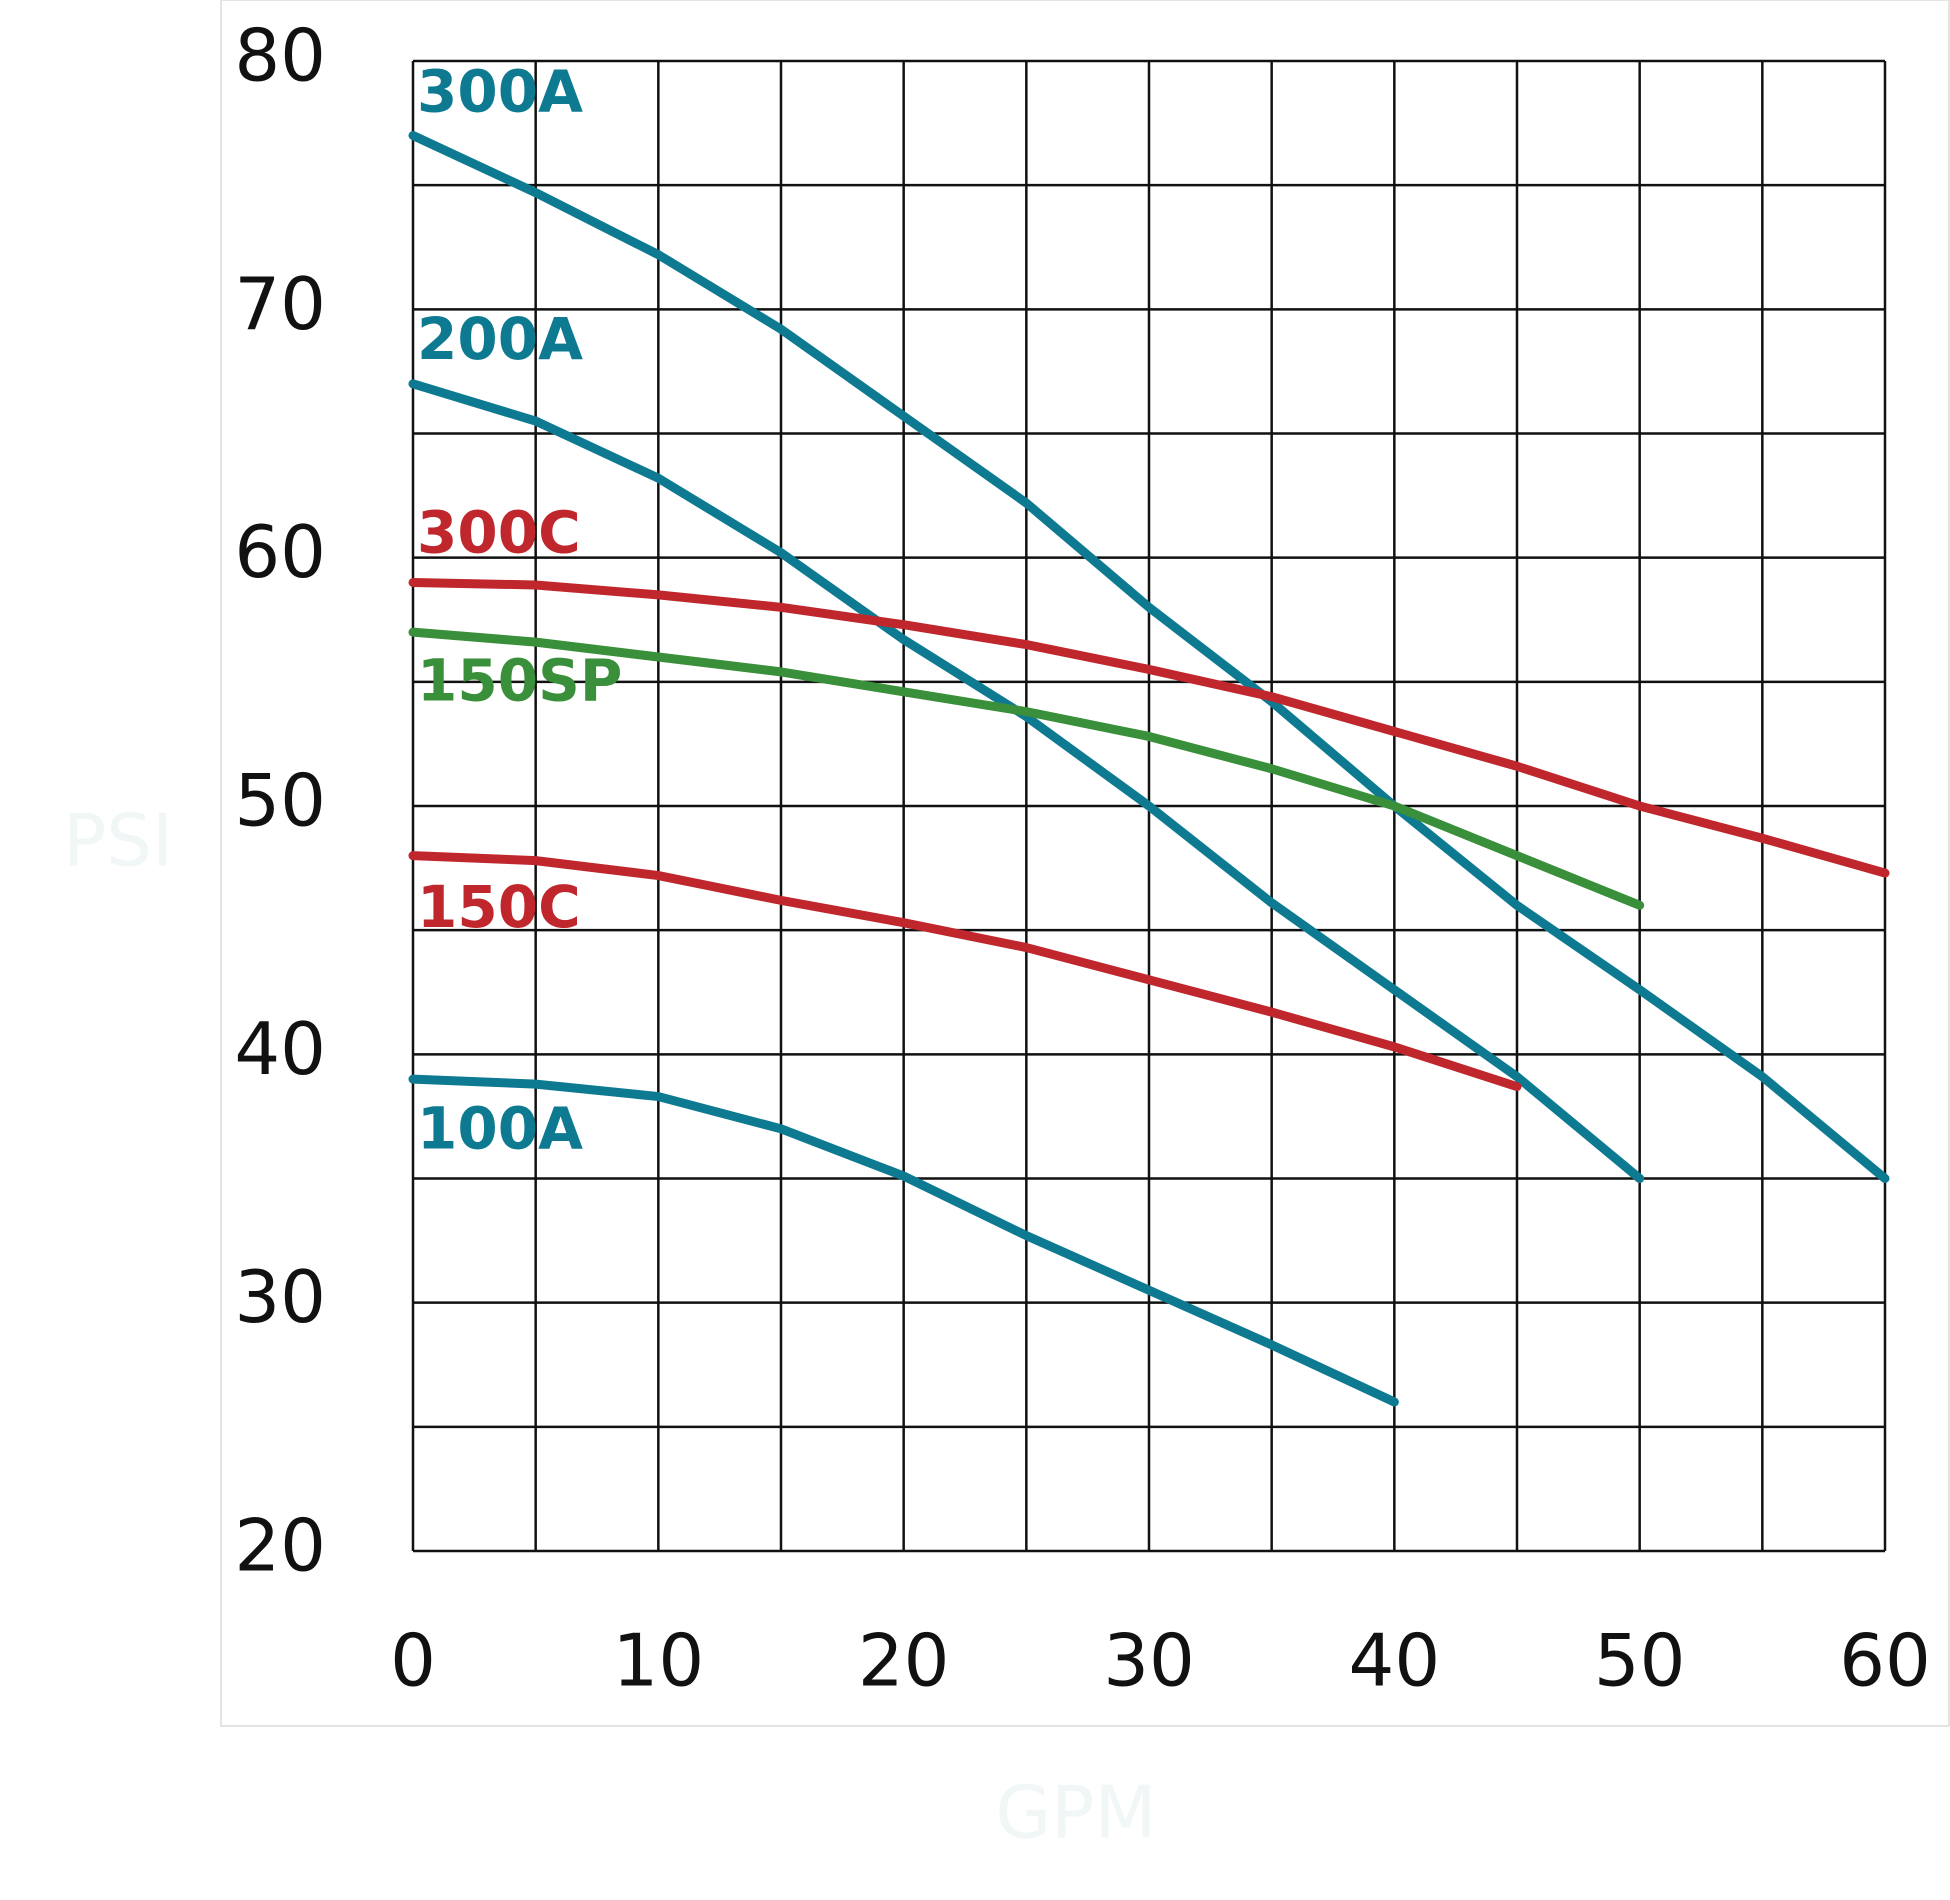  I want to click on series-label: 100A, so click(500, 1128).